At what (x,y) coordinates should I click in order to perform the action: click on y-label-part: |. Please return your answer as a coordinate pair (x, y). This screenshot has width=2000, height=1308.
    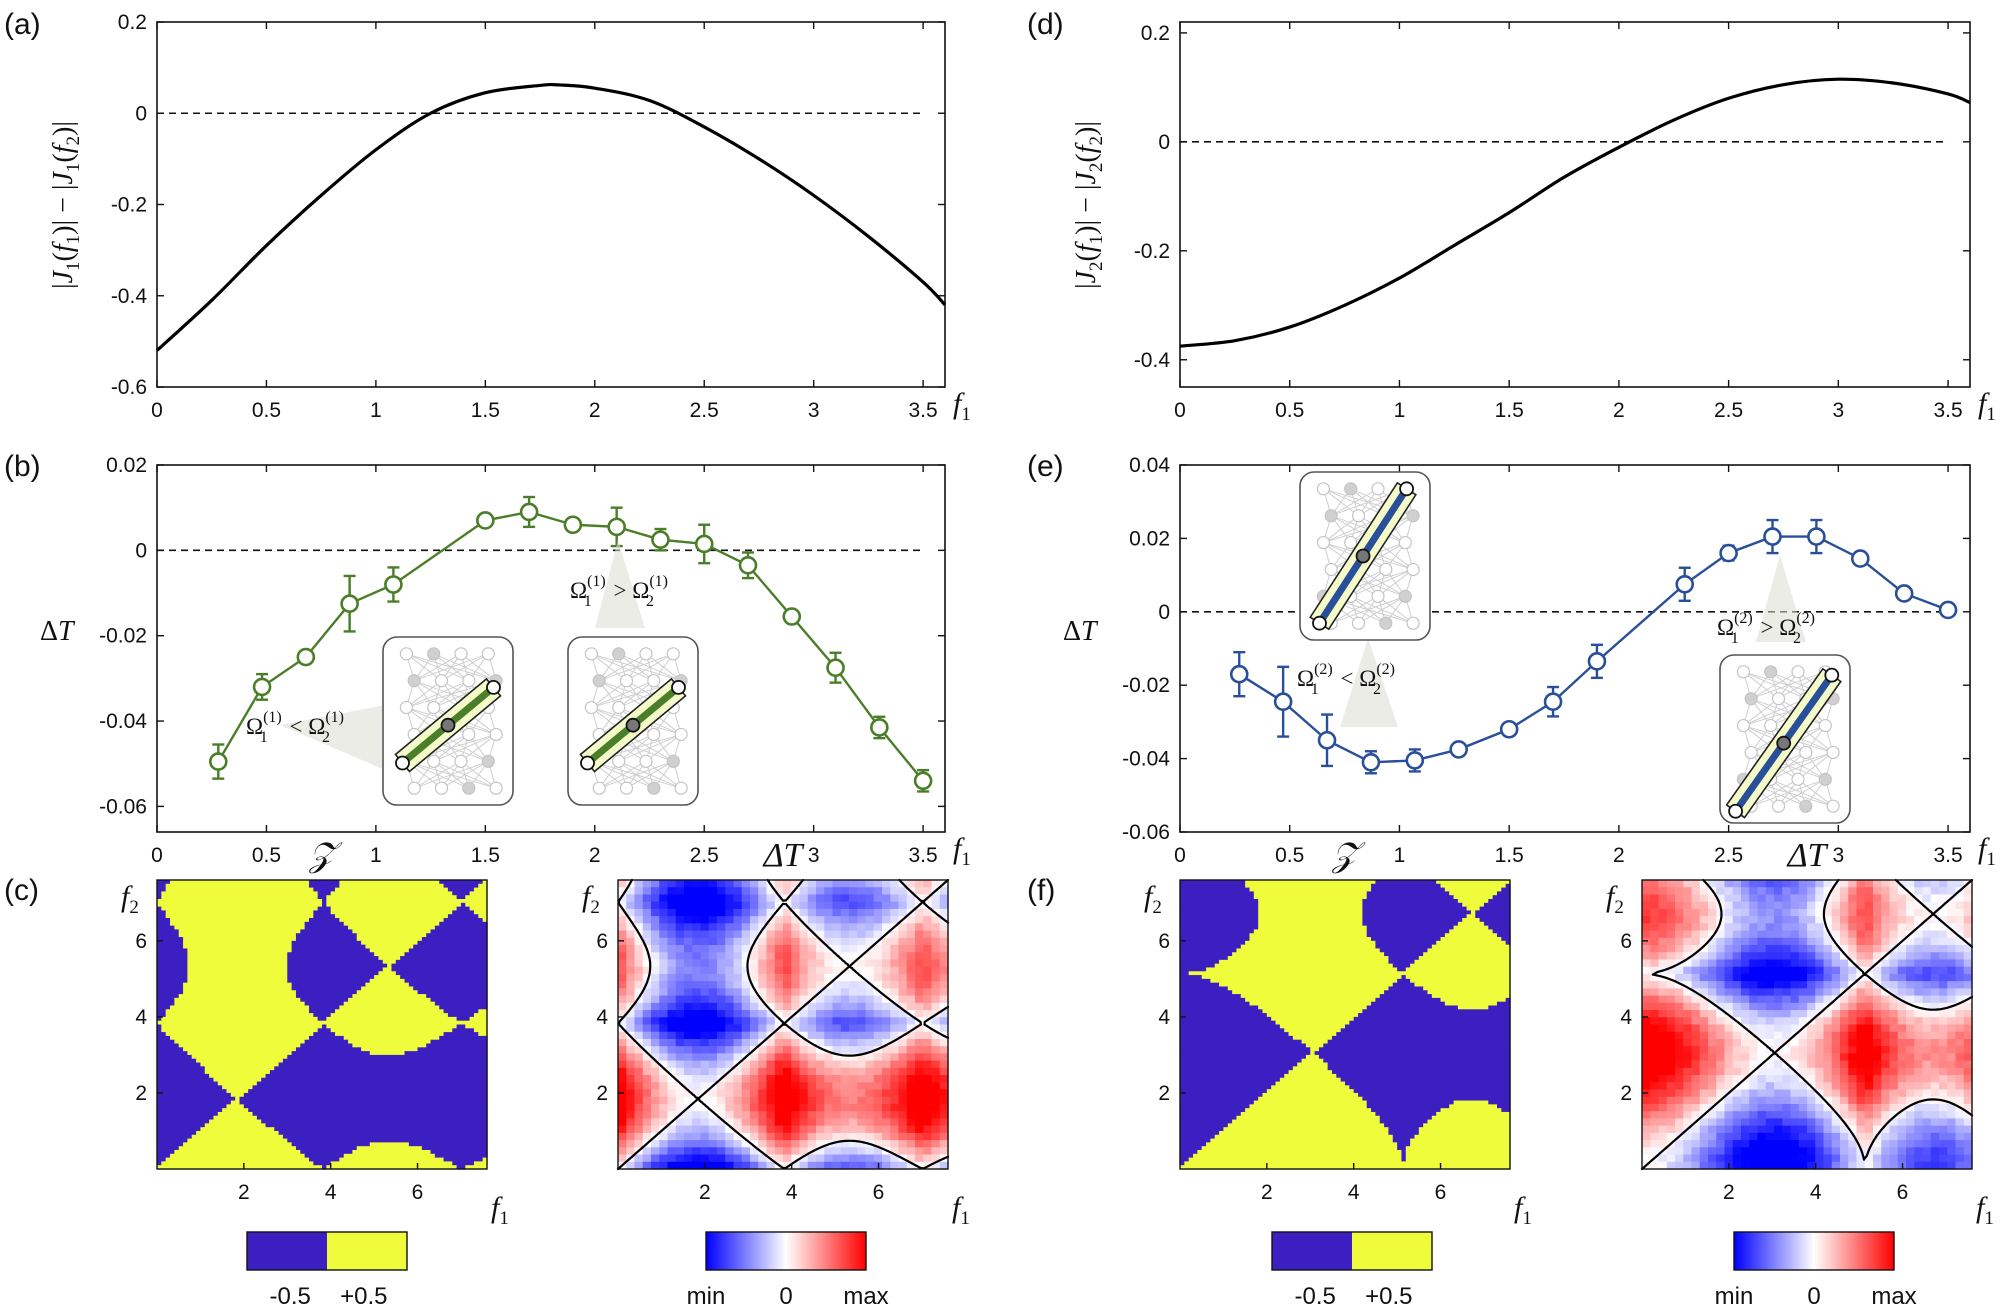
    Looking at the image, I should click on (63, 286).